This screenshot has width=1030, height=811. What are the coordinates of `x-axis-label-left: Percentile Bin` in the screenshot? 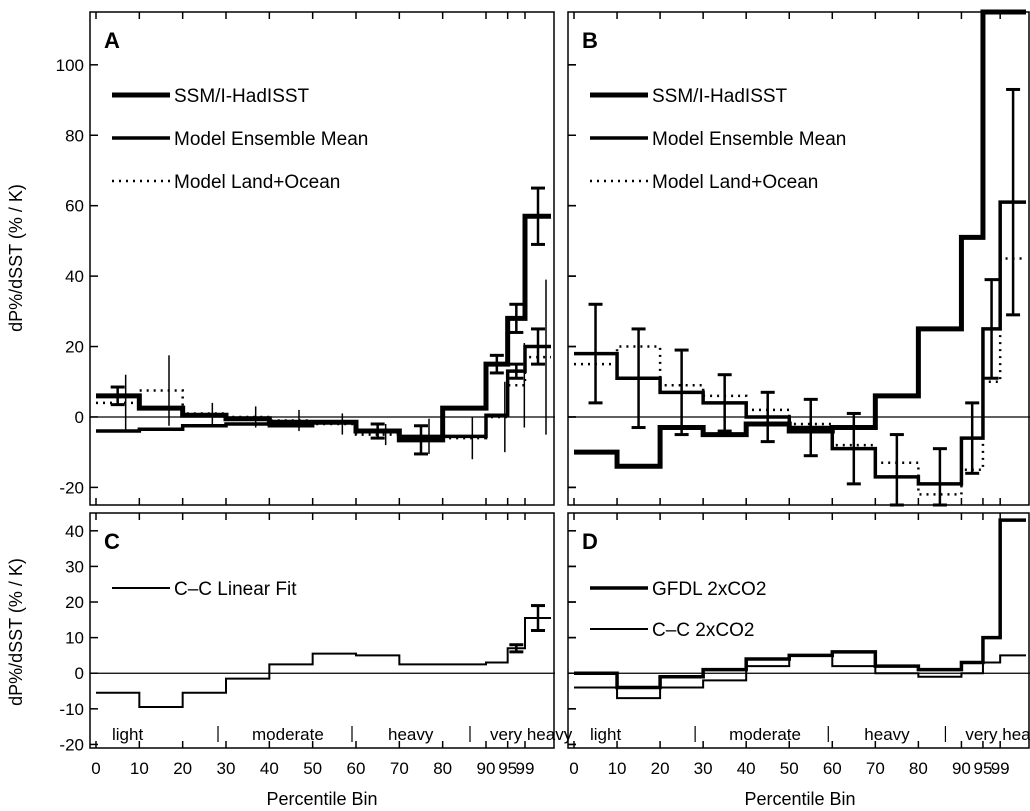 It's located at (321, 799).